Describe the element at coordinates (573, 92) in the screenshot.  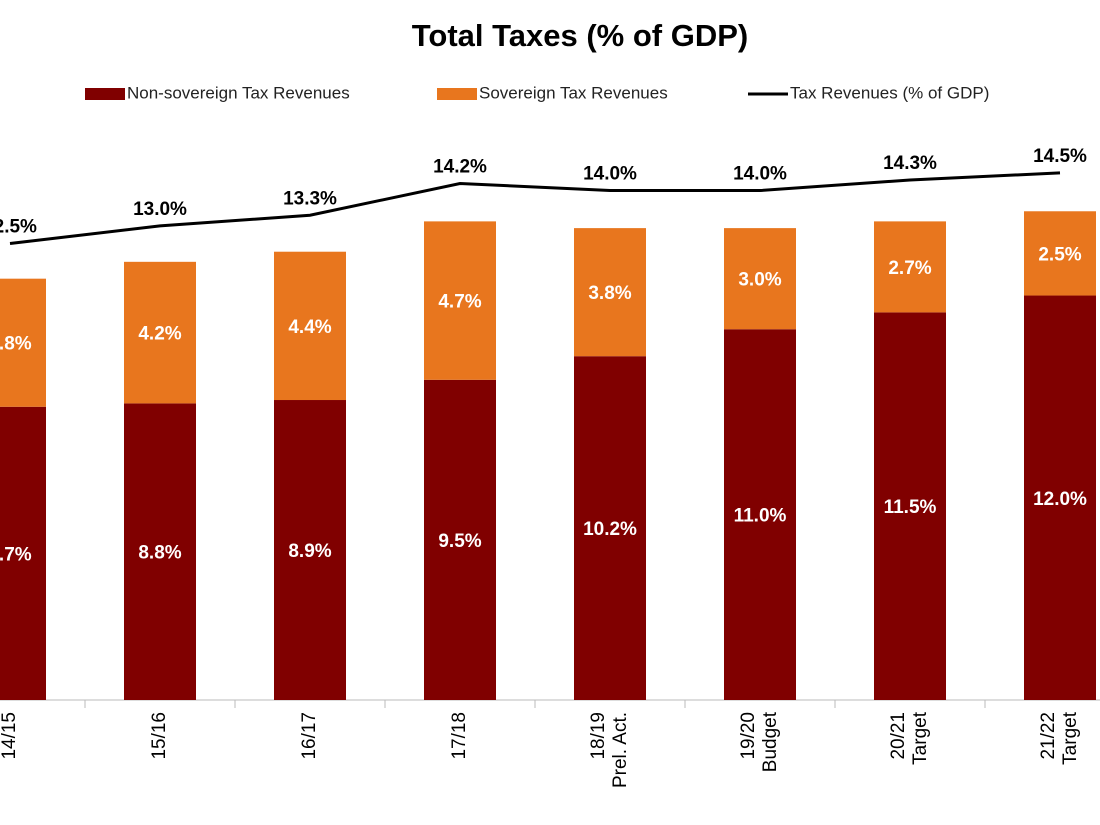
I see `legend-label: Sovereign Tax Revenues` at that location.